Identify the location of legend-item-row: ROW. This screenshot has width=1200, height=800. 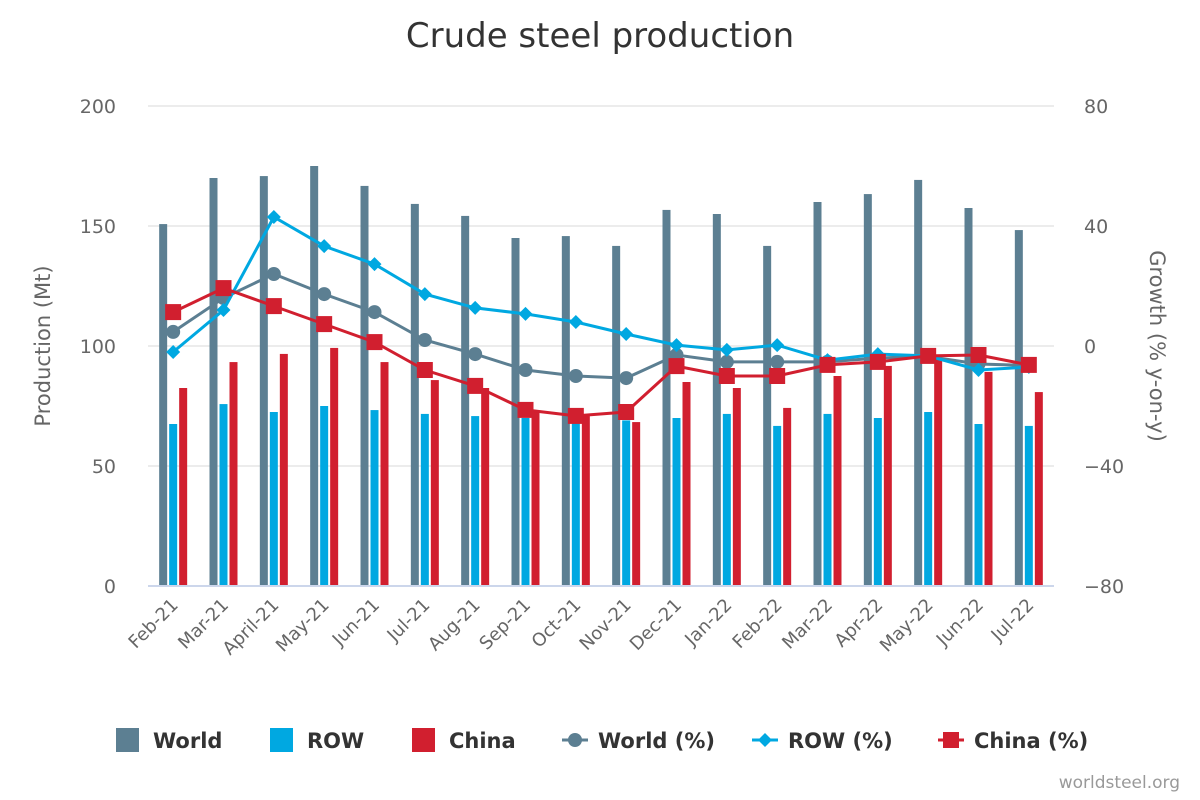
(317, 740).